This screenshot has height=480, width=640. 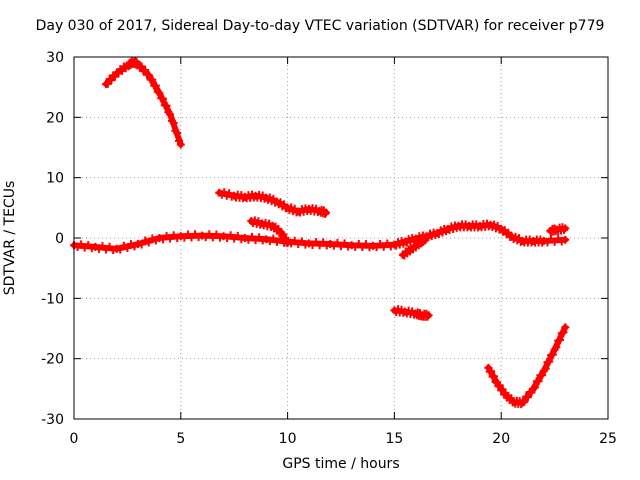 I want to click on y-tick-label: -10, so click(x=52, y=299).